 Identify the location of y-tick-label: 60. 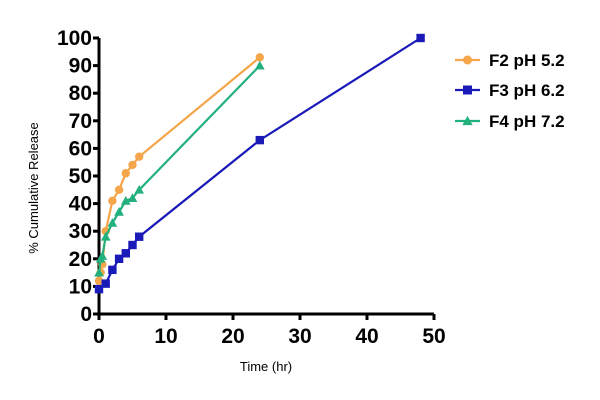
(80, 148).